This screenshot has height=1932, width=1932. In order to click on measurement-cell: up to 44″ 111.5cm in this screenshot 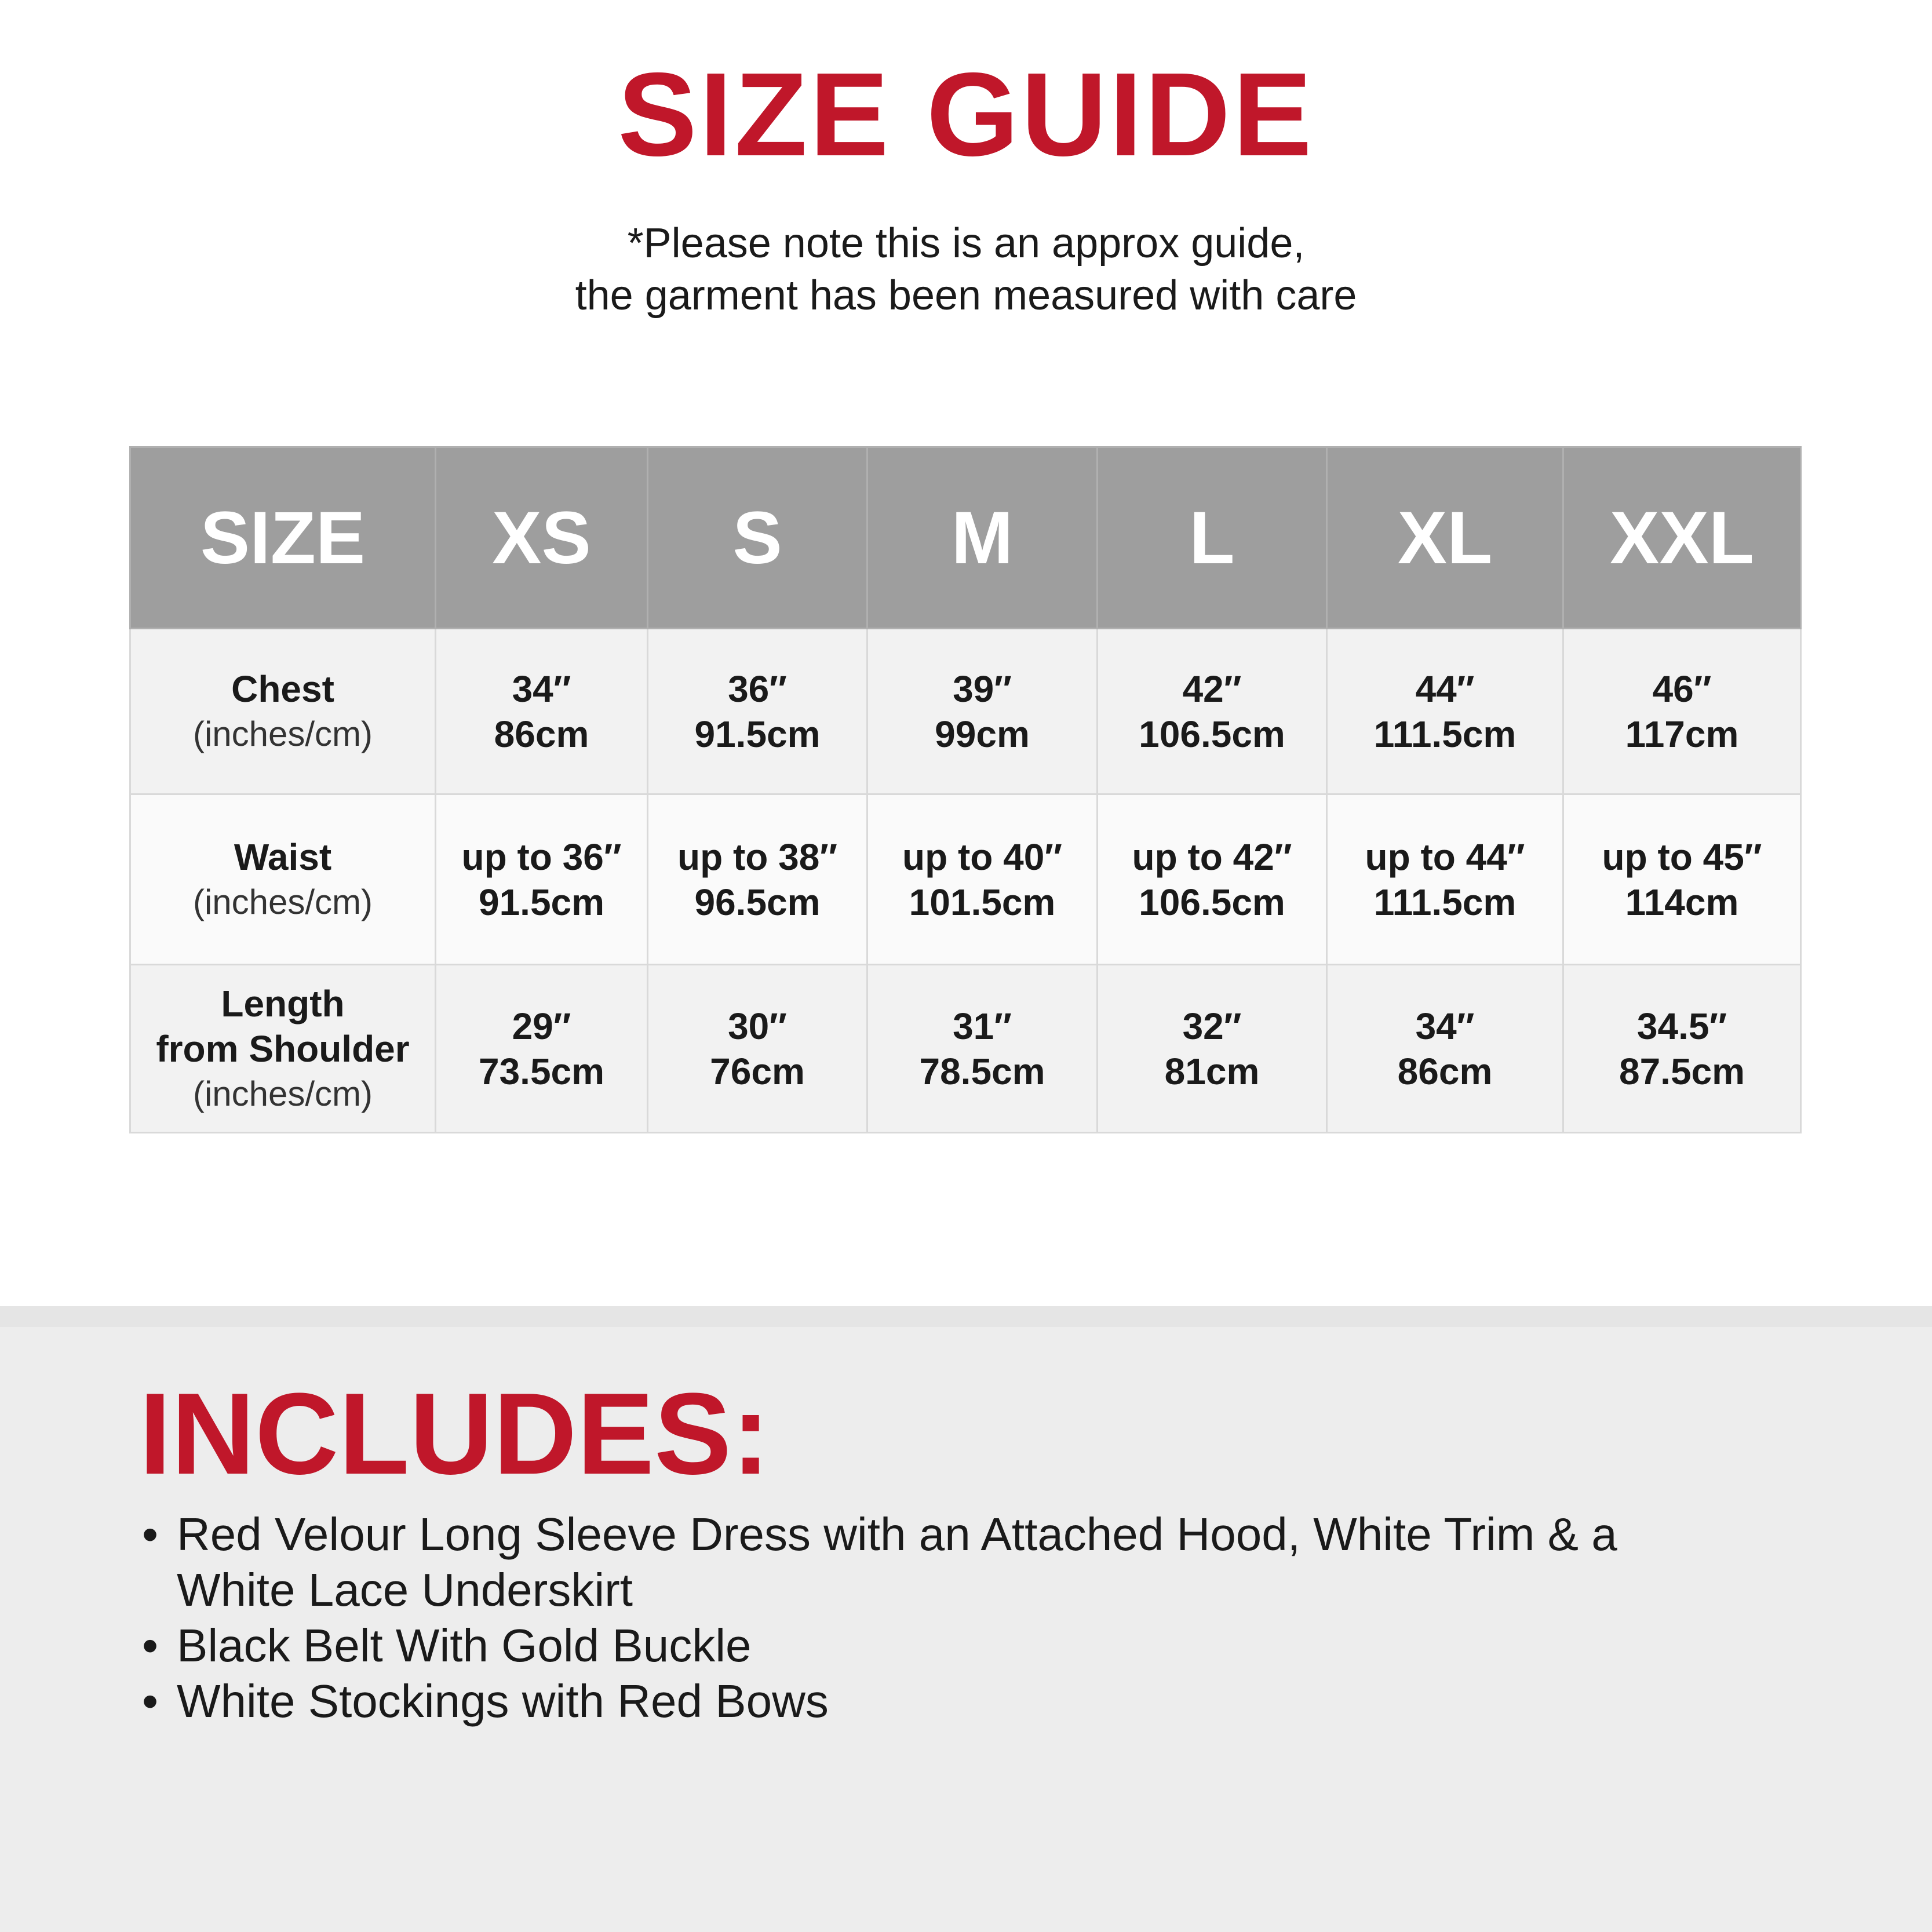, I will do `click(1445, 879)`.